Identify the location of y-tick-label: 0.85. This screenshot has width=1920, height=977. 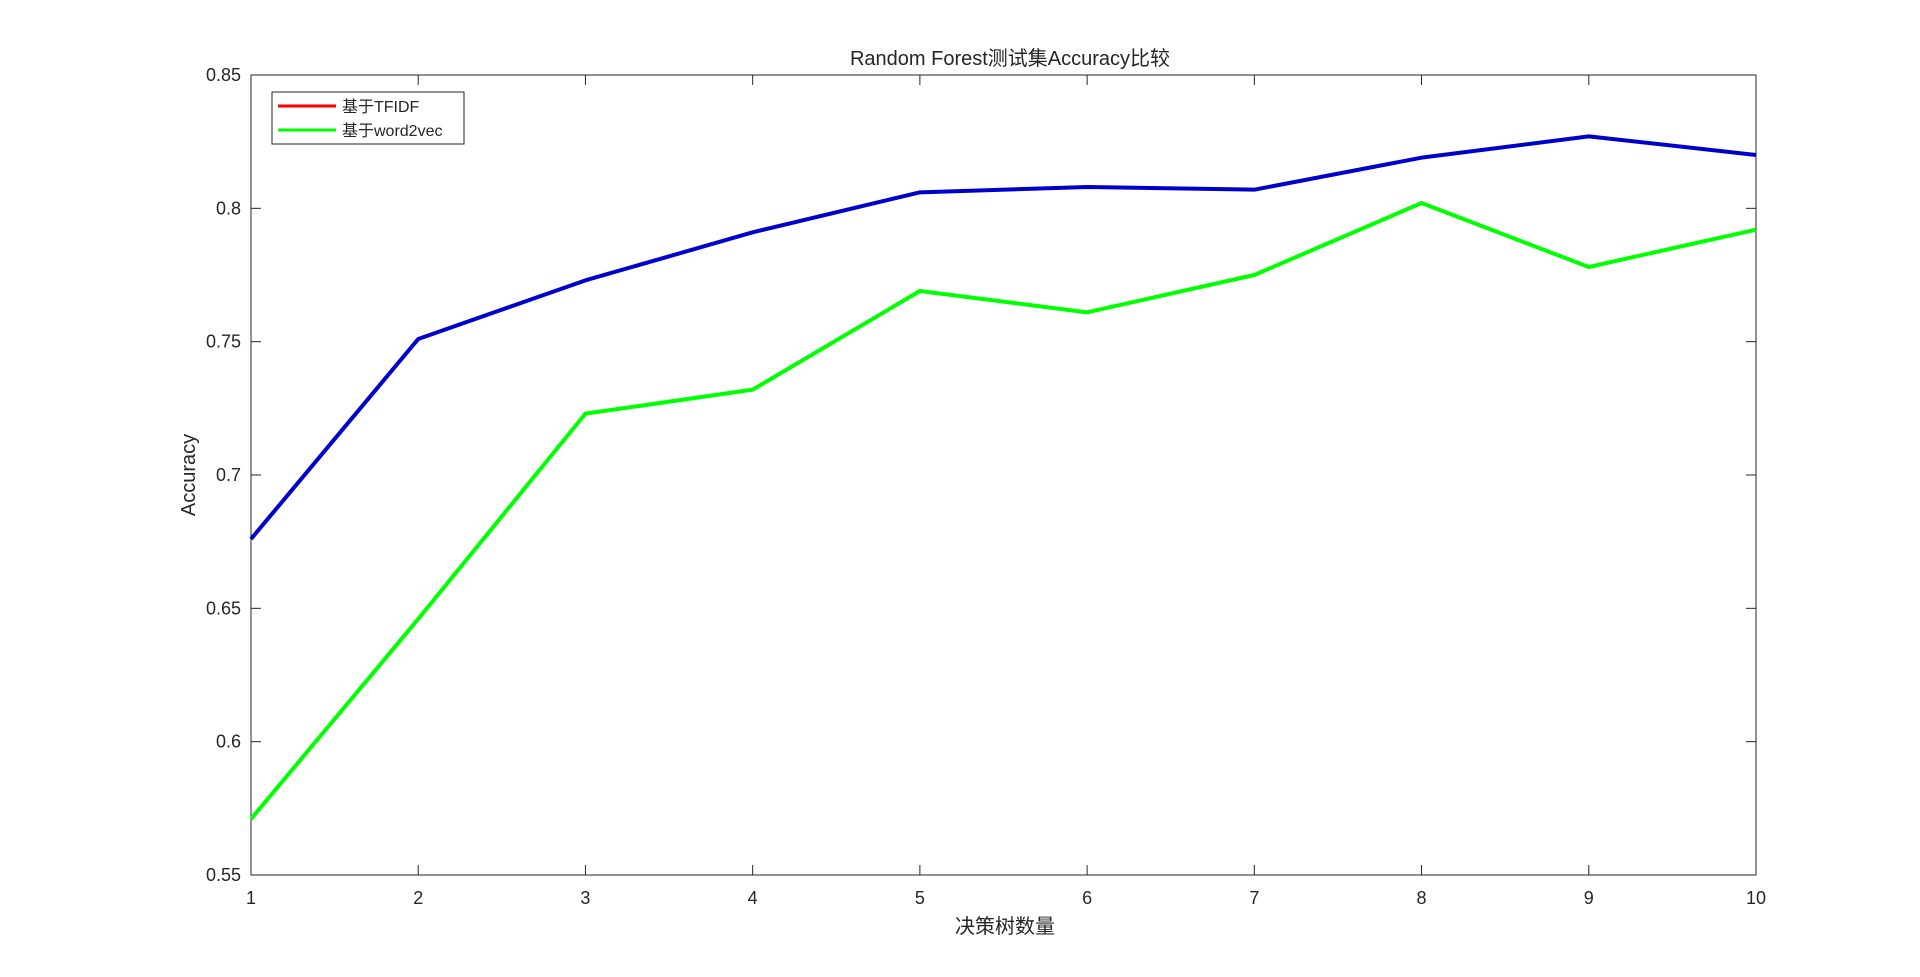
(223, 75).